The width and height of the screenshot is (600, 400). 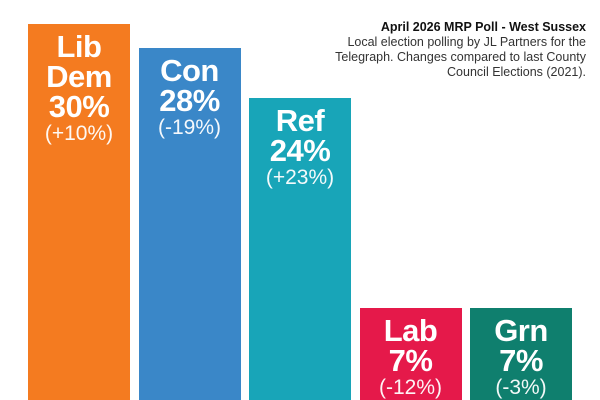 I want to click on bar-grn: Grn 7% (-3%), so click(x=521, y=353).